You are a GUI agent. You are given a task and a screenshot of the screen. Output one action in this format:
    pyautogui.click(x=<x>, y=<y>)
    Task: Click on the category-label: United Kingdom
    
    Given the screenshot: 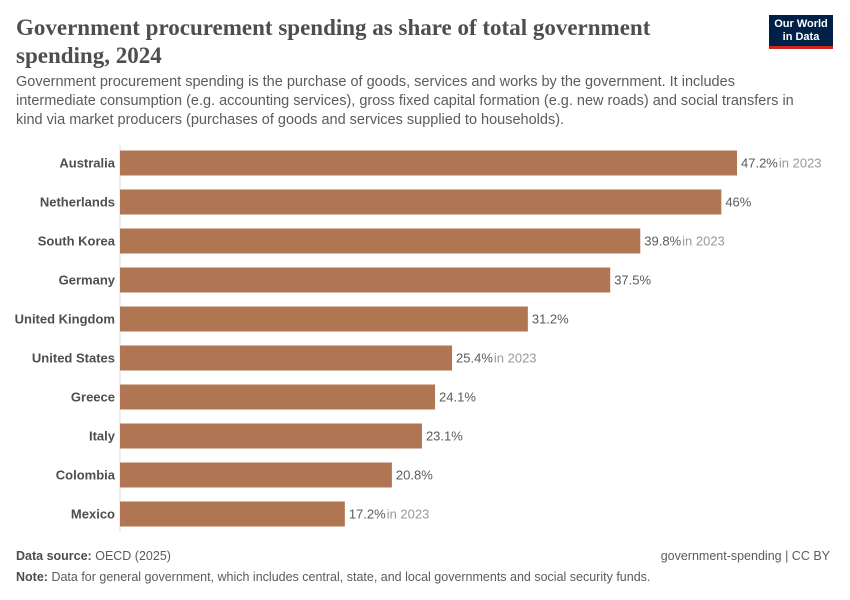 What is the action you would take?
    pyautogui.click(x=65, y=319)
    